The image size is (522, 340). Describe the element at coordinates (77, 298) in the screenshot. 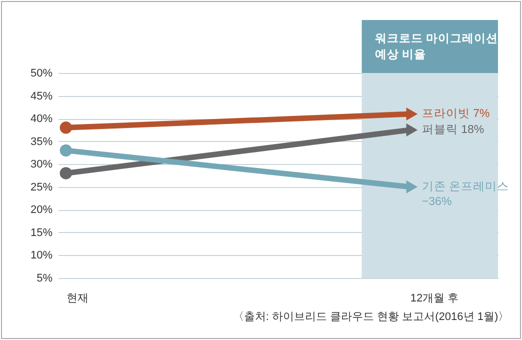

I see `x-tick-label: 현재` at that location.